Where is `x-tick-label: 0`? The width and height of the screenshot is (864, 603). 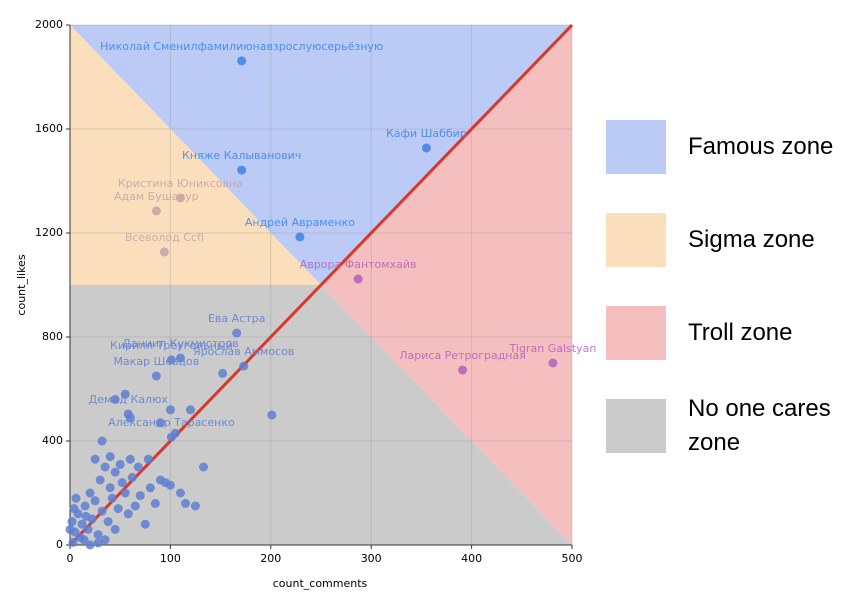
x-tick-label: 0 is located at coordinates (70, 558).